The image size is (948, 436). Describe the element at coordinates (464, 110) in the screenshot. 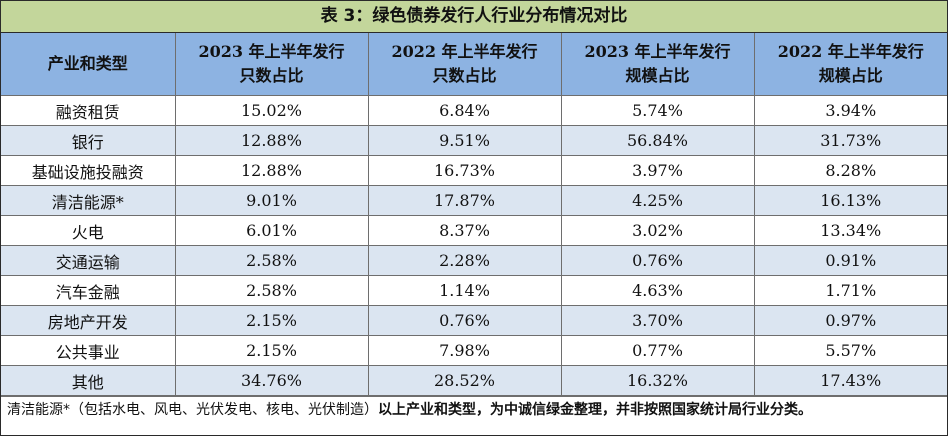

I see `row-cell: 6.84%` at that location.